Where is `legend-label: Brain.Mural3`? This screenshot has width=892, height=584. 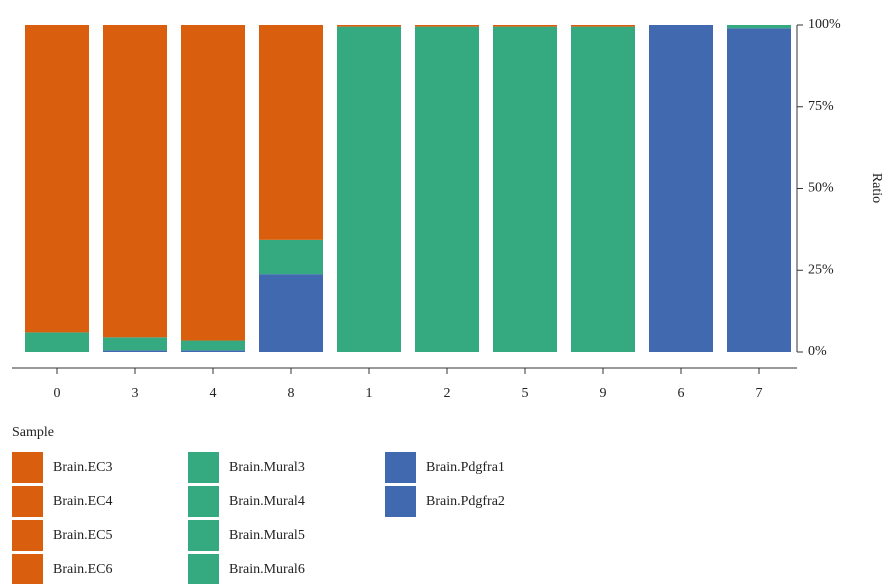 legend-label: Brain.Mural3 is located at coordinates (267, 467).